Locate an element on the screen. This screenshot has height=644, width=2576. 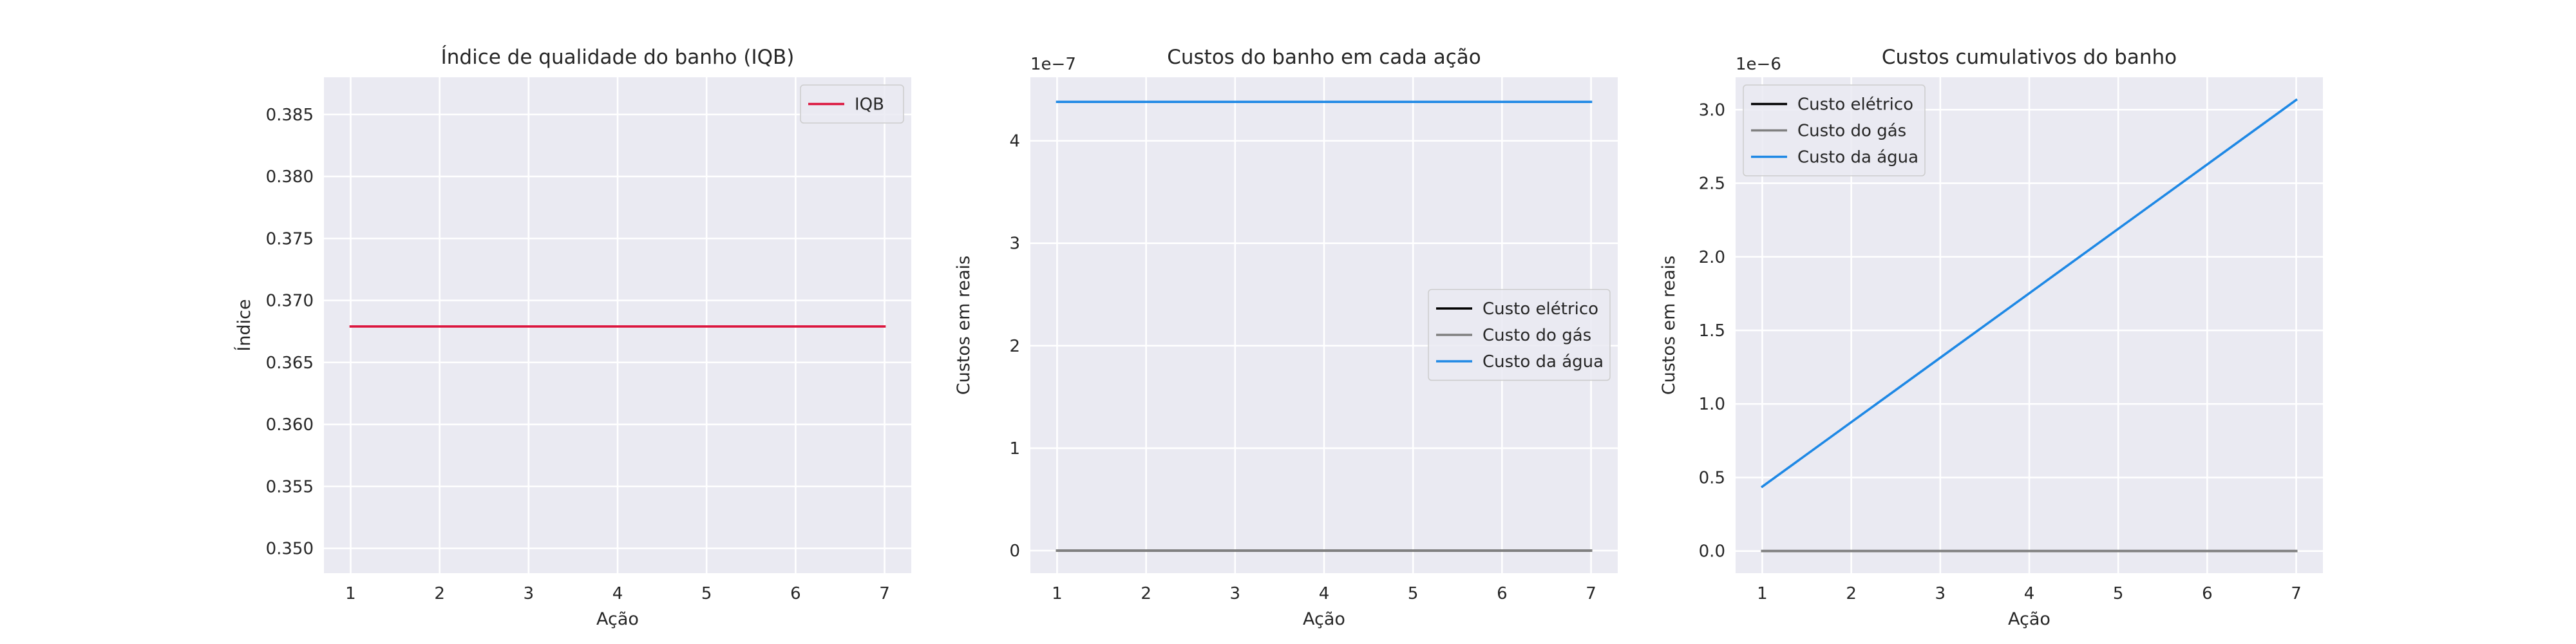
chart-title: Custos do banho em cada ação is located at coordinates (1324, 58).